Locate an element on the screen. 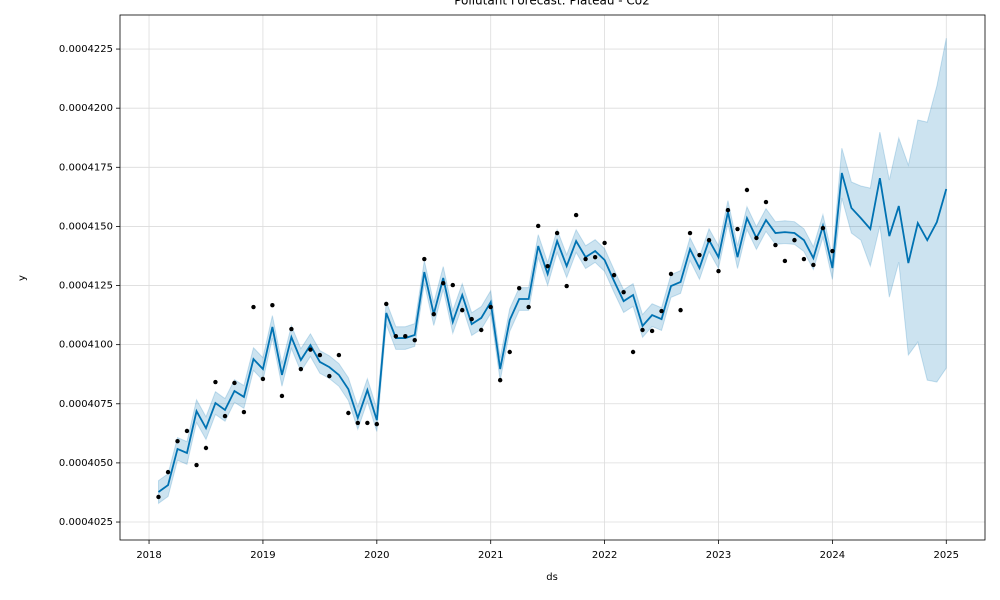 Image resolution: width=1000 pixels, height=600 pixels. y-tick-label: 0.0004125 is located at coordinates (86, 286).